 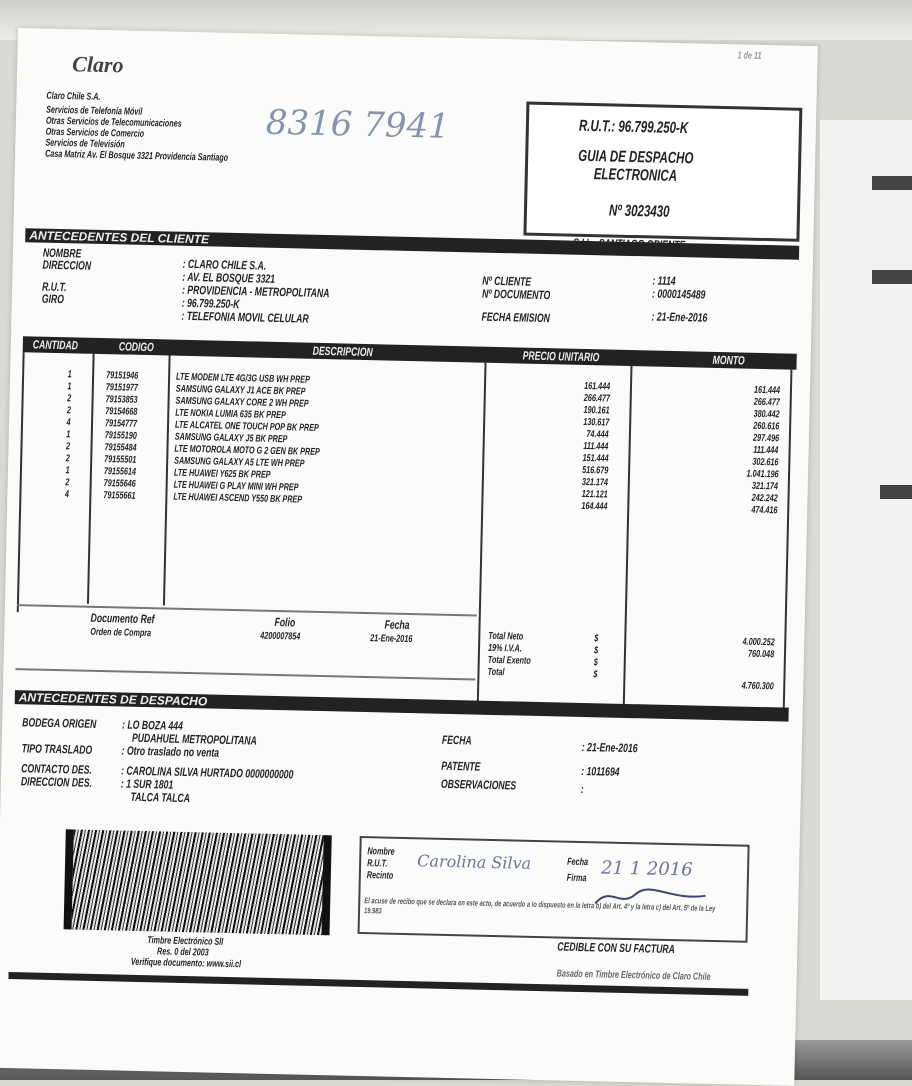 What do you see at coordinates (56, 782) in the screenshot?
I see `dispatch-label: DIRECCION DES.` at bounding box center [56, 782].